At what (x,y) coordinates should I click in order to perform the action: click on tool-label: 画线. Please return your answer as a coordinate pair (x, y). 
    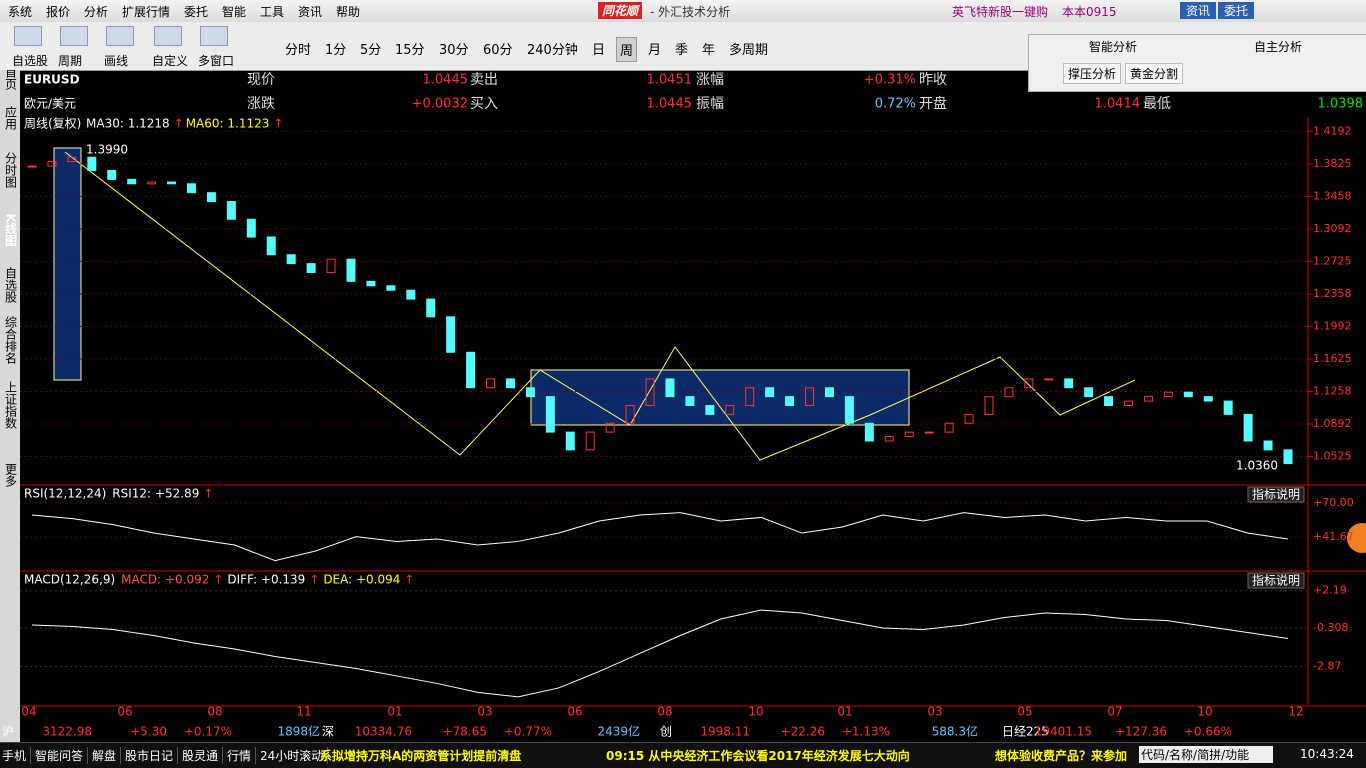
    Looking at the image, I should click on (116, 61).